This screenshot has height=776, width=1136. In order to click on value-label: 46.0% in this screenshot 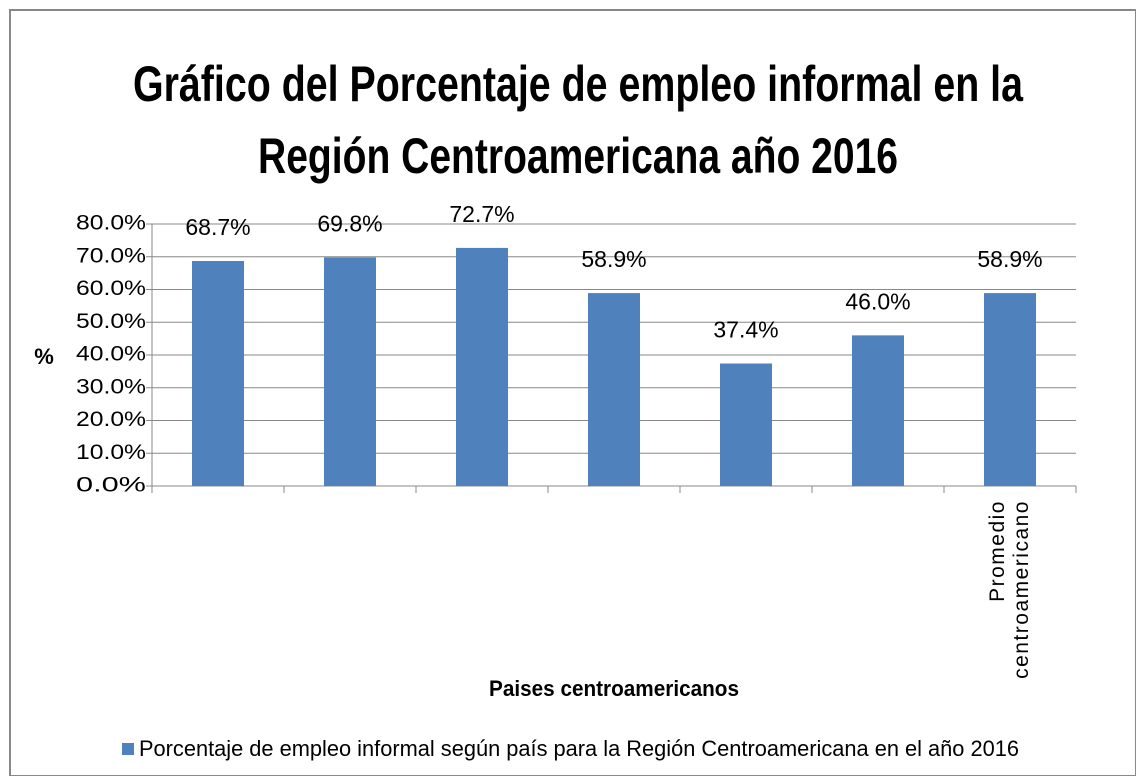, I will do `click(877, 301)`.